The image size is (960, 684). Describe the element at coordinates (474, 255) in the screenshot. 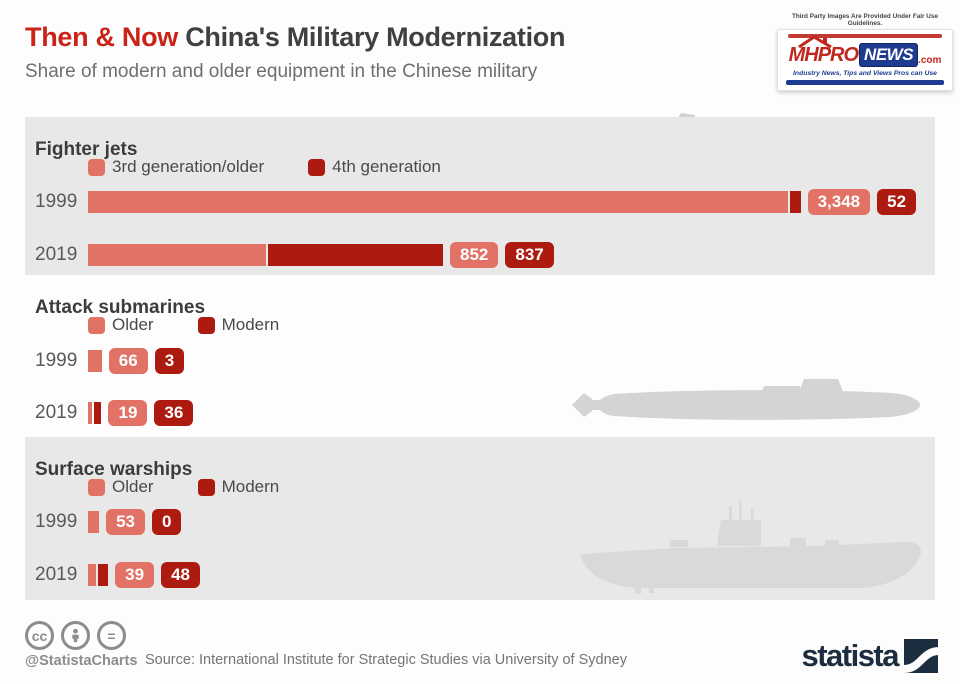

I see `older-value-badge: 852` at that location.